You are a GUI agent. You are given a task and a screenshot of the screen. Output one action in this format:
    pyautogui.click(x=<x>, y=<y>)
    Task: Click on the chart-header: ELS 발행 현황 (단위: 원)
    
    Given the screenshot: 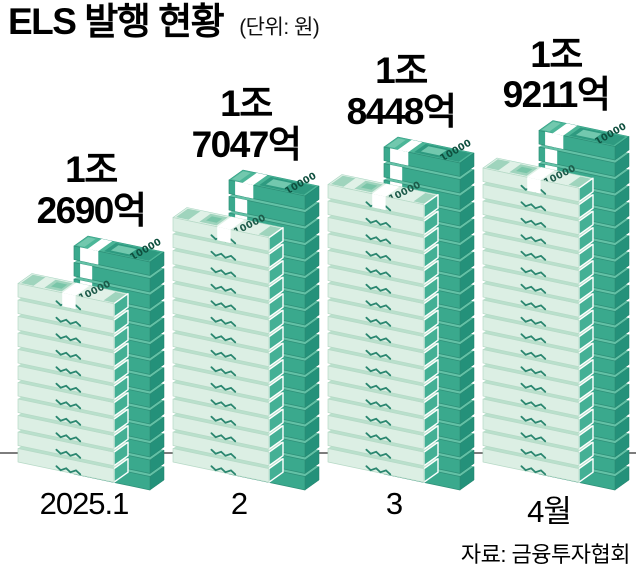 What is the action you would take?
    pyautogui.click(x=164, y=22)
    